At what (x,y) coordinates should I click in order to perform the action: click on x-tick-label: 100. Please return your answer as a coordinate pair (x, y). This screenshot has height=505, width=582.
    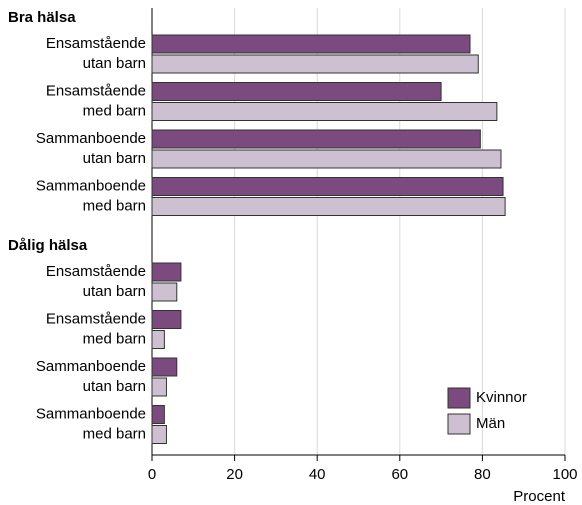
    Looking at the image, I should click on (564, 474).